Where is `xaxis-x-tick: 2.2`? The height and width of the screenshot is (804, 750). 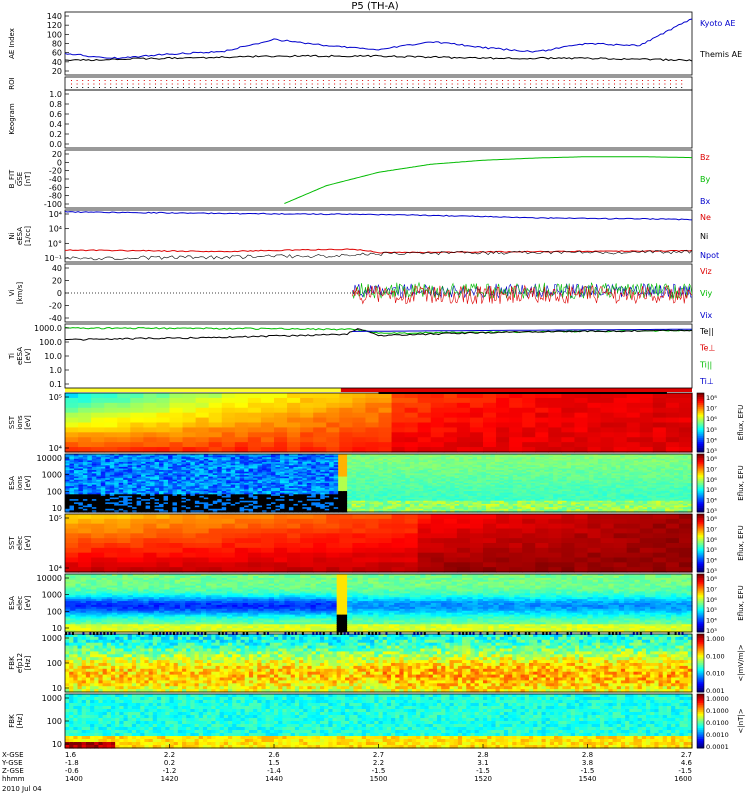 xaxis-x-tick: 2.2 is located at coordinates (169, 755).